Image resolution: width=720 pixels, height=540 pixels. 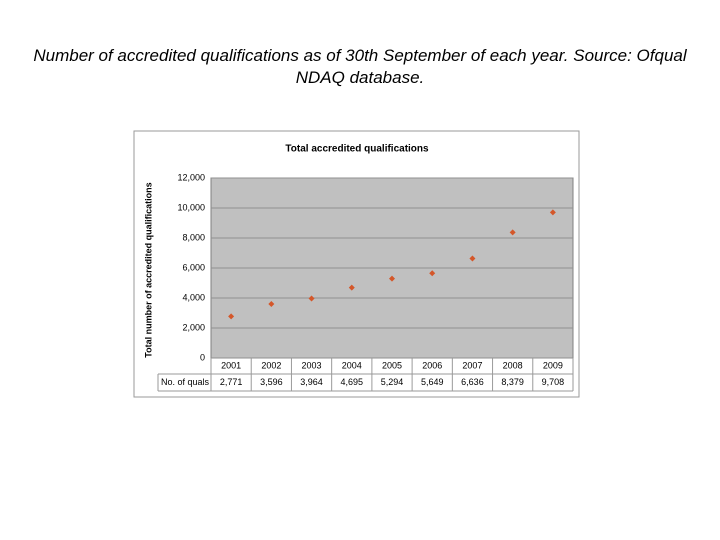 What do you see at coordinates (191, 177) in the screenshot?
I see `y-tick-label: 12,000` at bounding box center [191, 177].